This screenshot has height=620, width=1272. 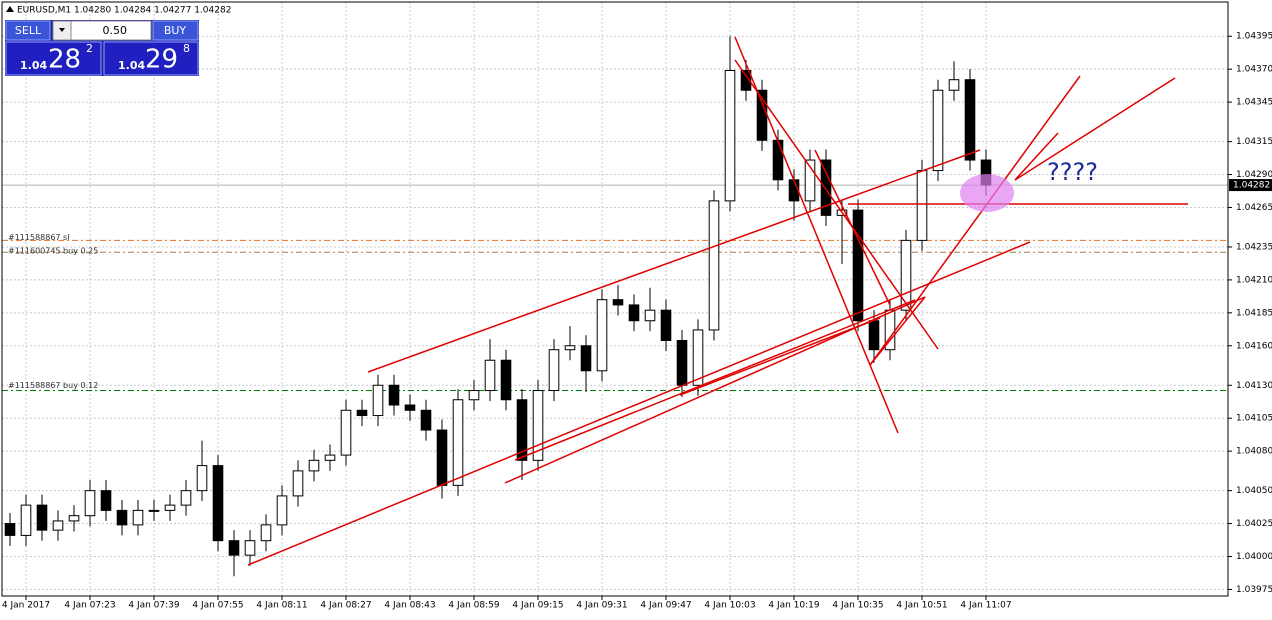 What do you see at coordinates (89, 48) in the screenshot?
I see `bid-small: 2` at bounding box center [89, 48].